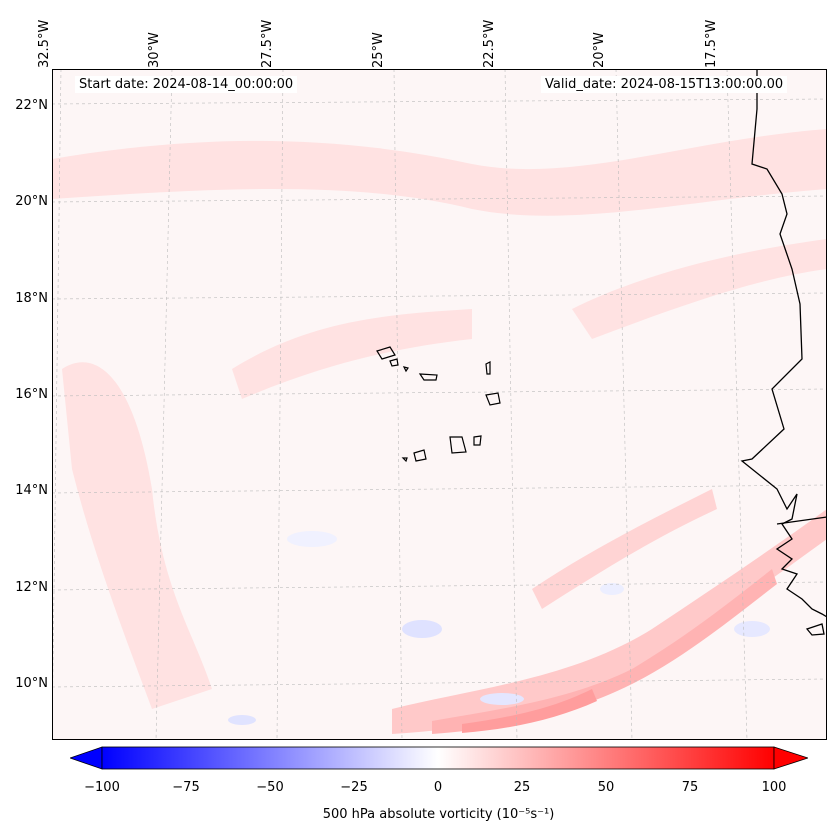 The height and width of the screenshot is (839, 837). Describe the element at coordinates (86, 758) in the screenshot. I see `colorbar-min-extension` at that location.